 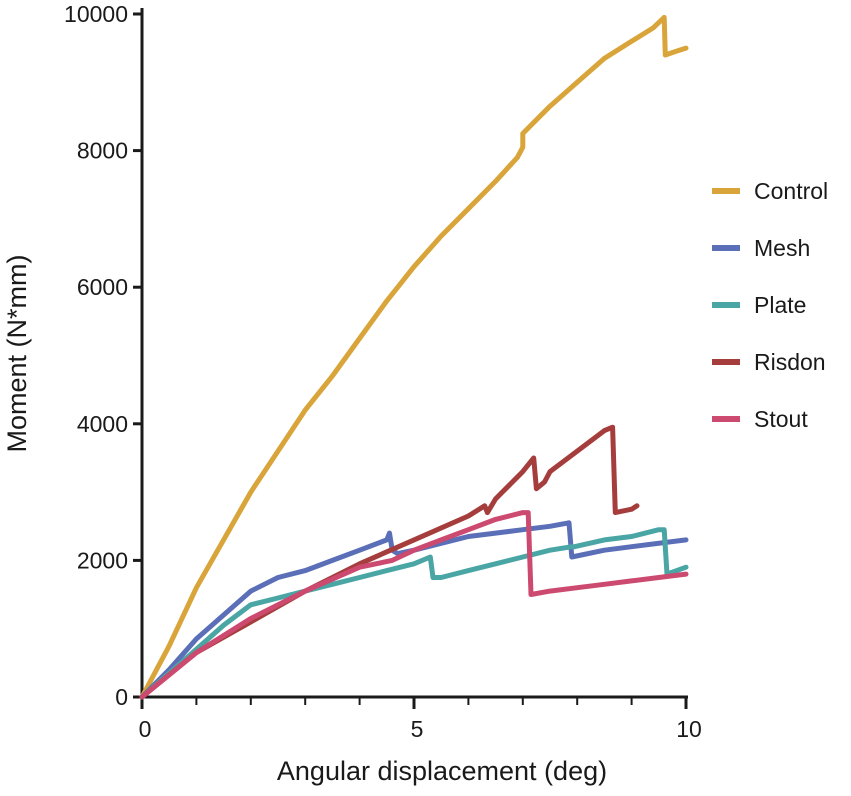 I want to click on legend-label-plate: Plate, so click(x=780, y=305).